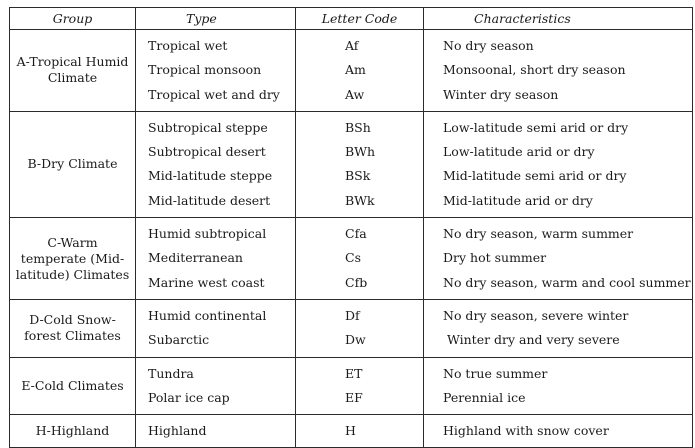  What do you see at coordinates (538, 234) in the screenshot?
I see `characteristic: No dry season, warm summer` at bounding box center [538, 234].